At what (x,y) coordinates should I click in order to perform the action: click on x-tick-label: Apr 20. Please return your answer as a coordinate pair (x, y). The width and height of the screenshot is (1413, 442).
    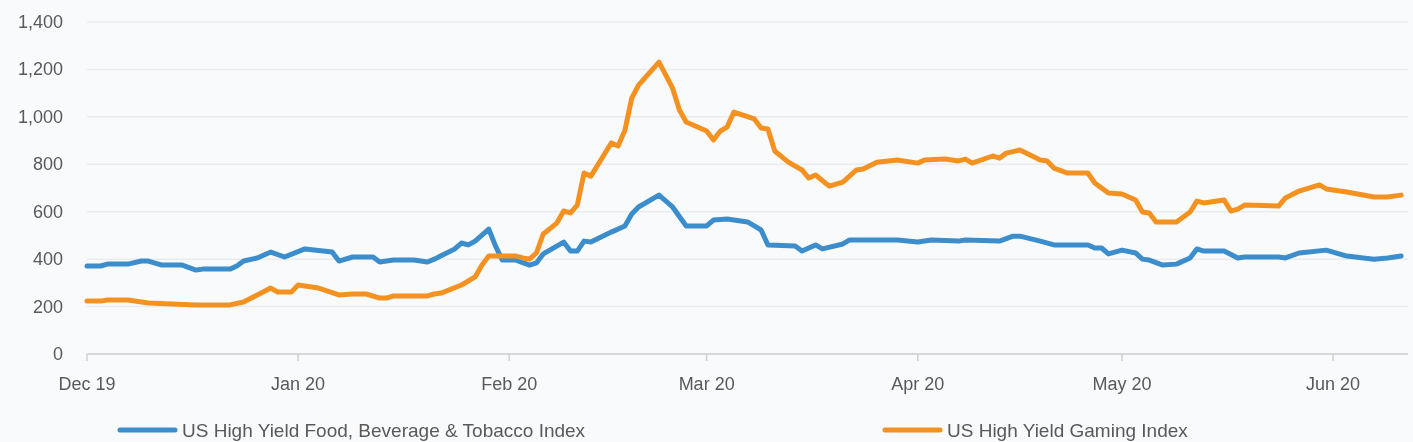
    Looking at the image, I should click on (918, 384).